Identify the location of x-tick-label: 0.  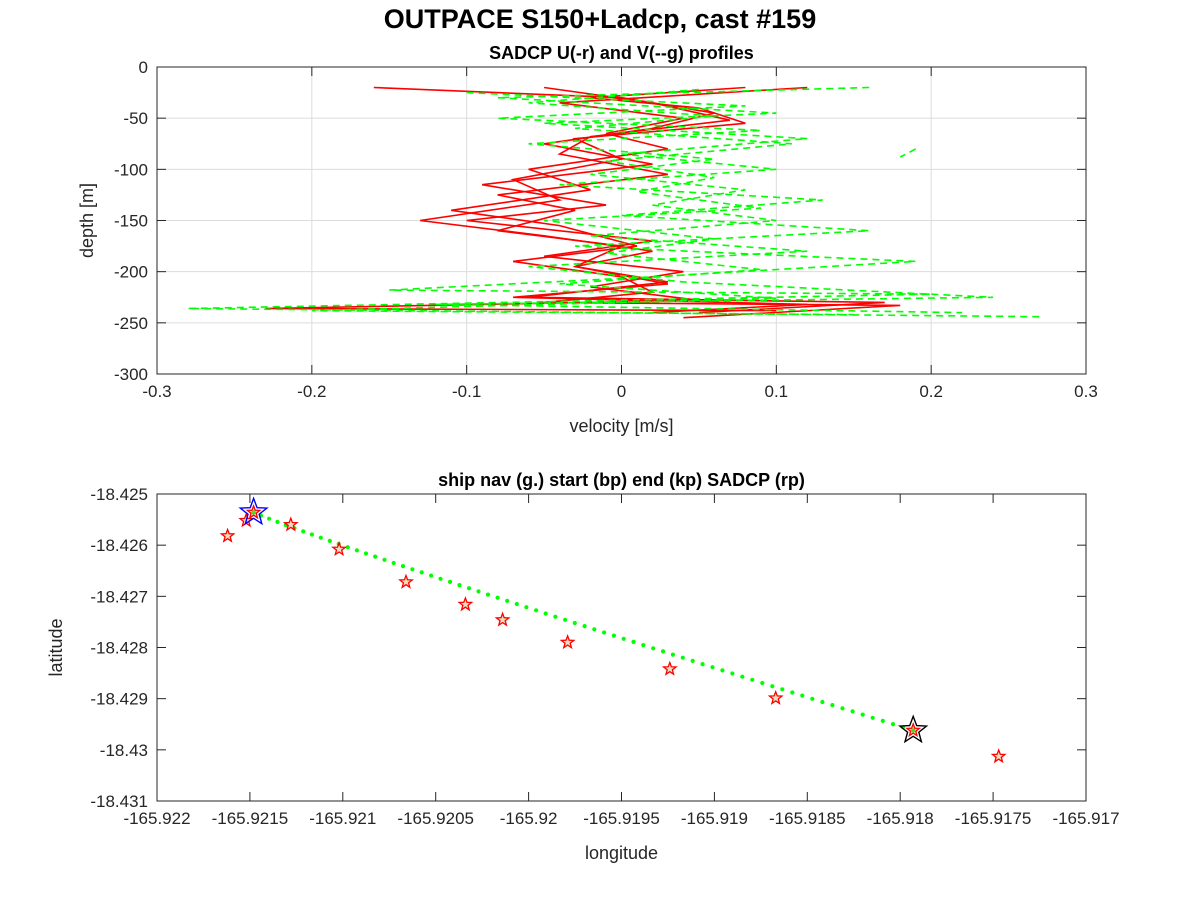
(621, 391).